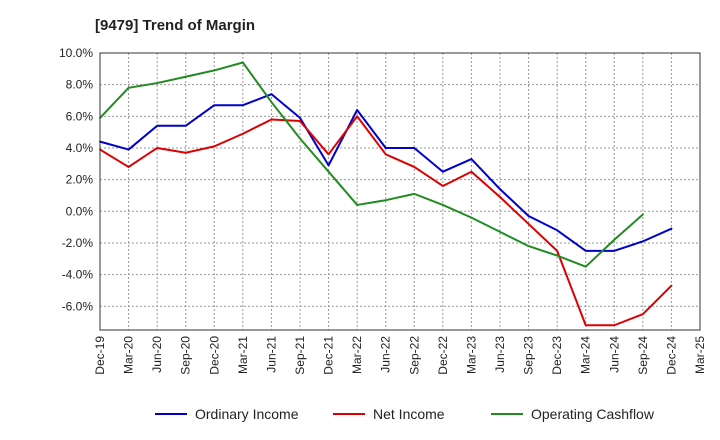 The width and height of the screenshot is (720, 440). I want to click on y-tick-label: 8.0%, so click(80, 85).